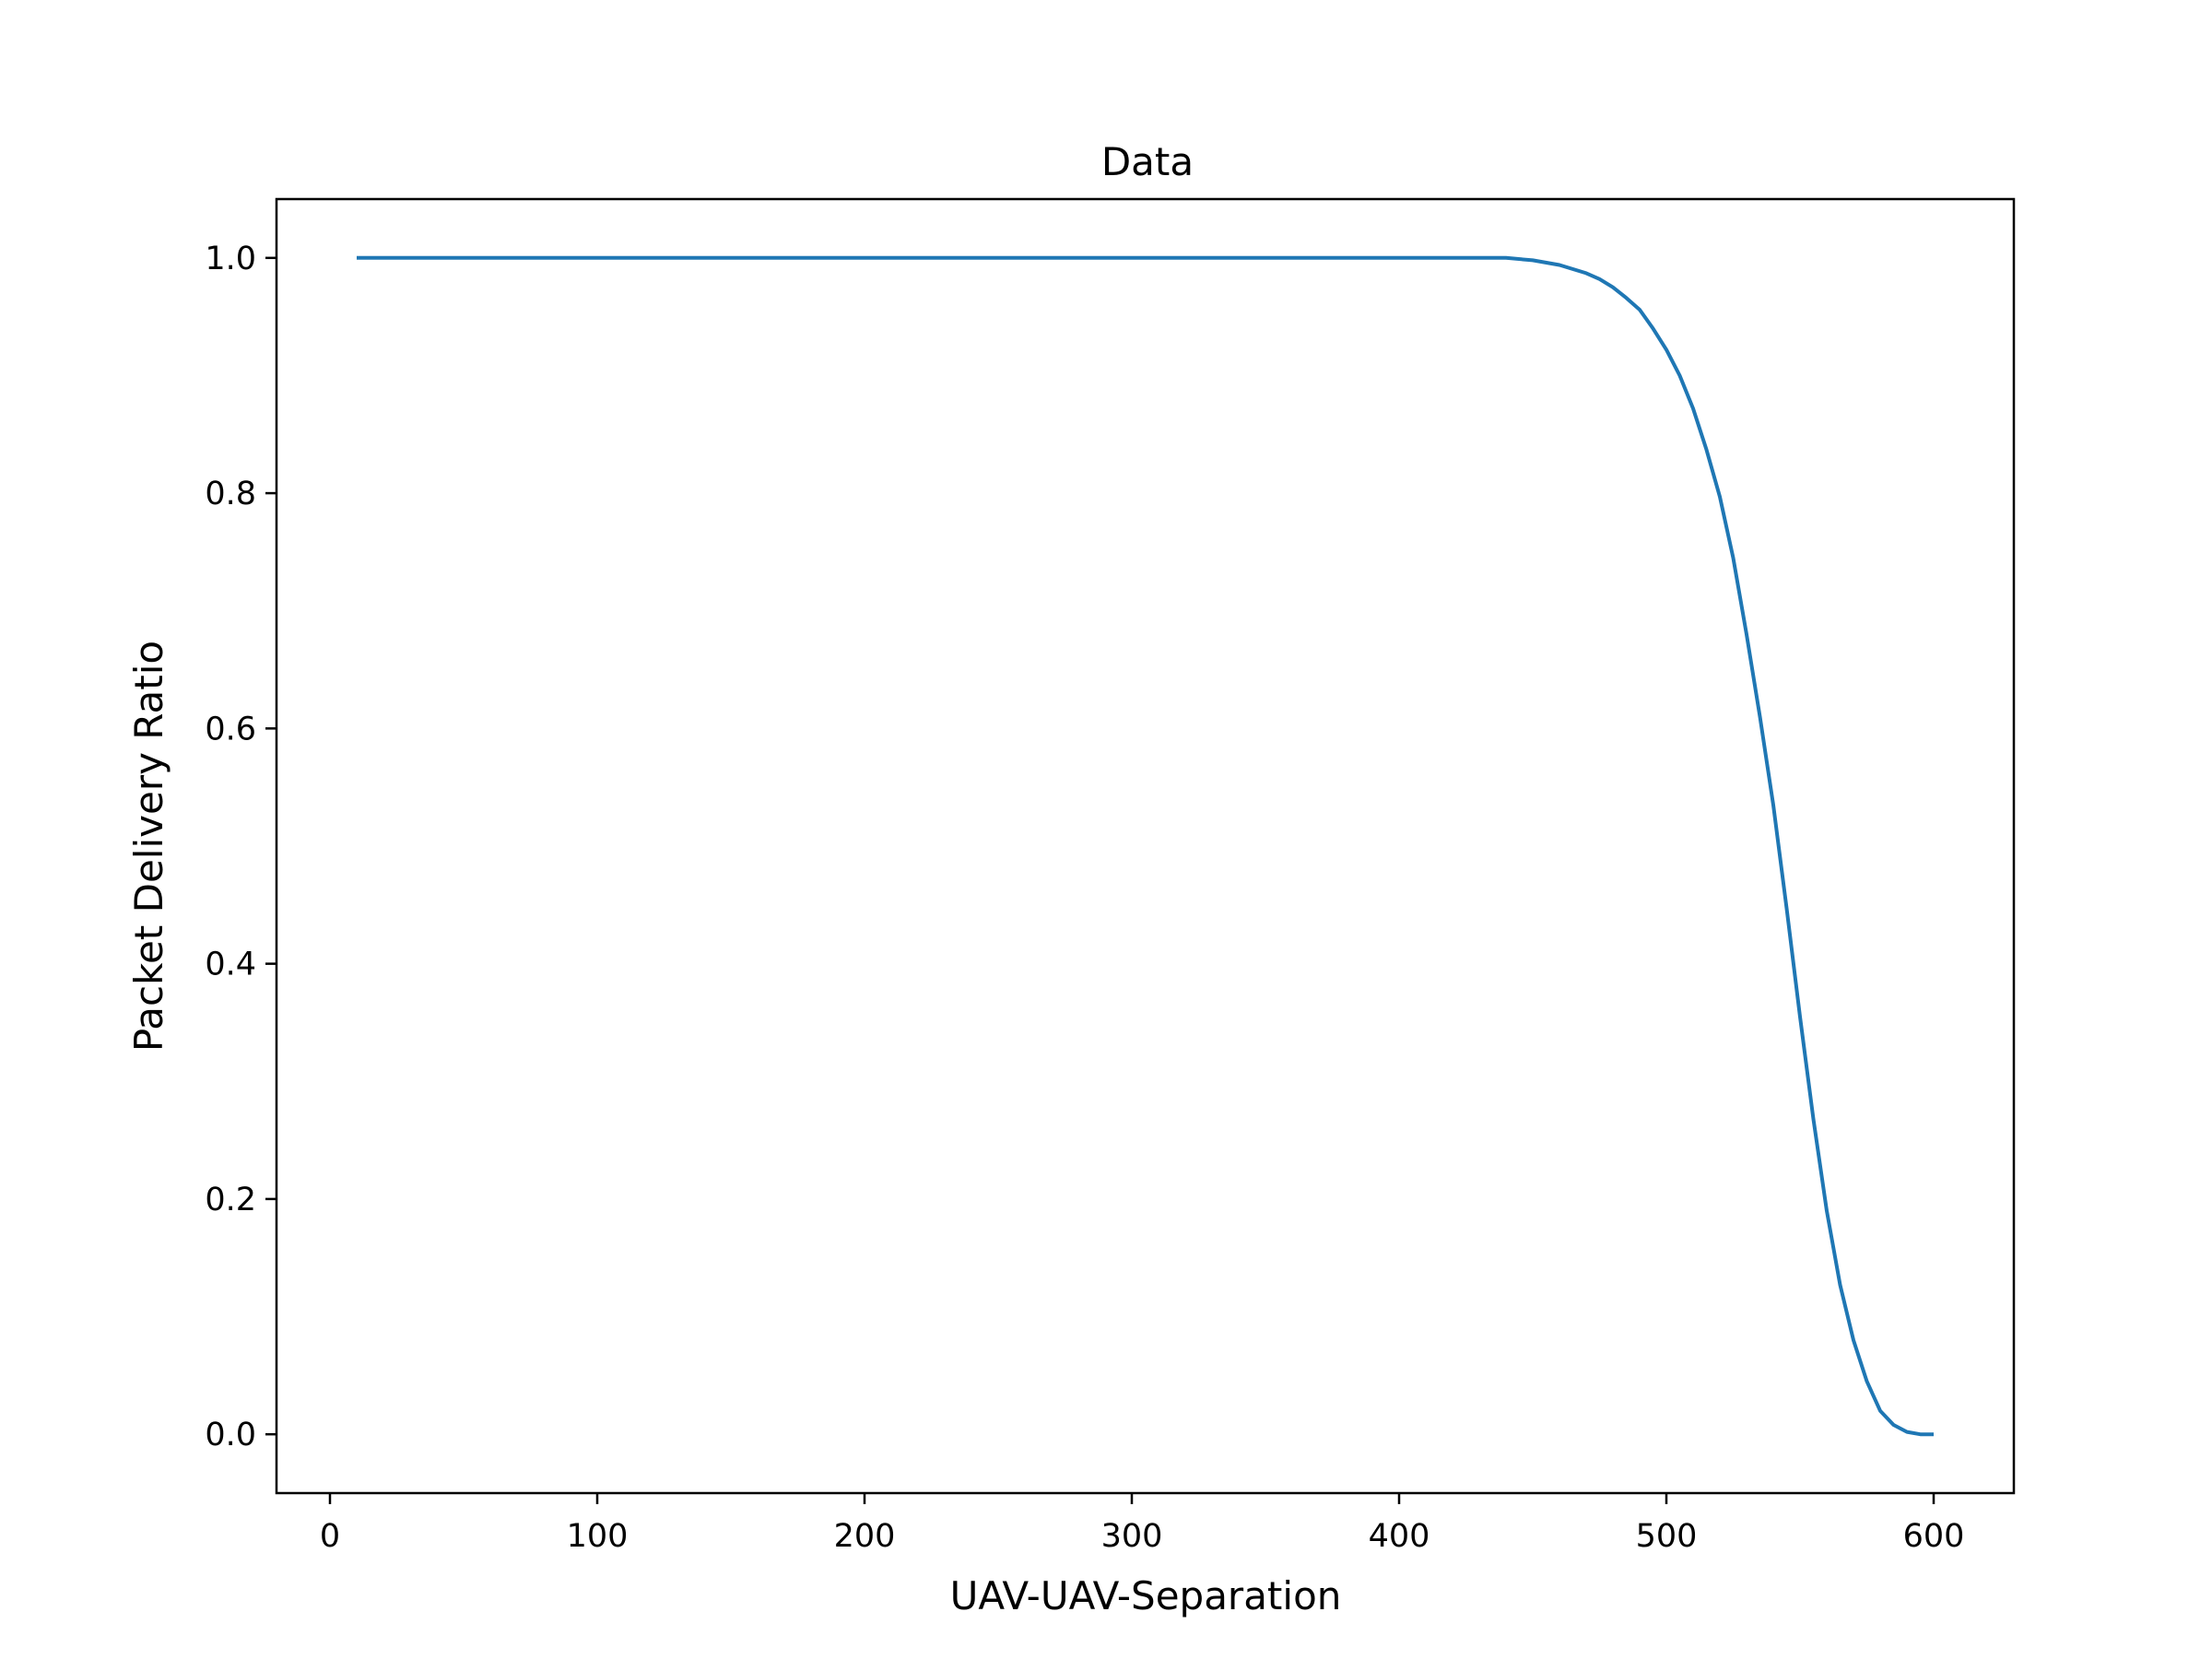 This screenshot has width=2212, height=1659. Describe the element at coordinates (230, 259) in the screenshot. I see `y-tick-label: 1.0` at that location.